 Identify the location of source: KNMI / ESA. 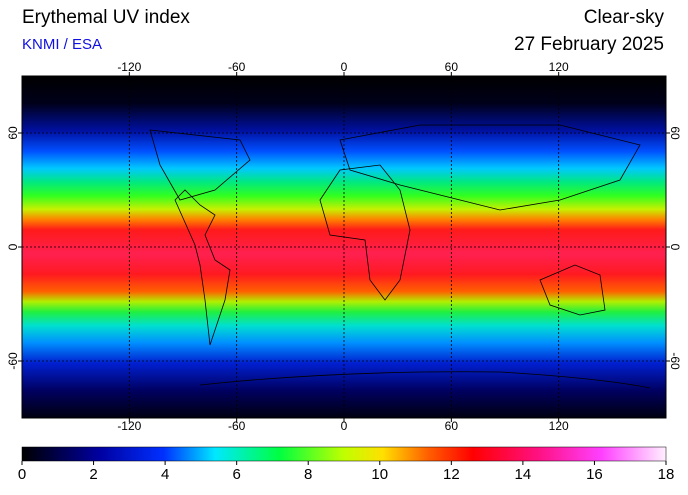
(62, 44).